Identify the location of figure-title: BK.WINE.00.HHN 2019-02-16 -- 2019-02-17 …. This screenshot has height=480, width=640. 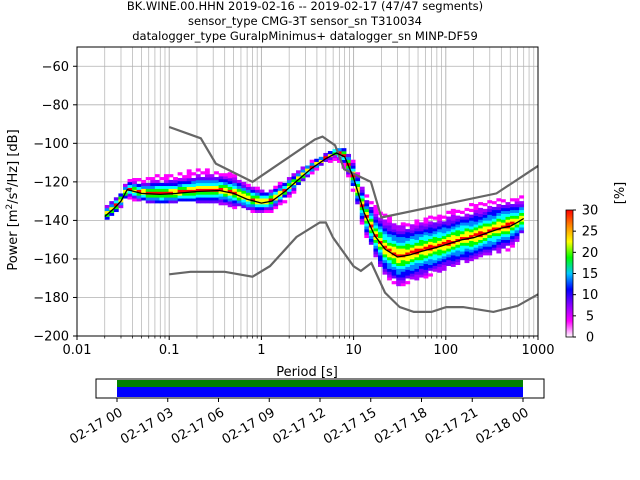
(305, 21).